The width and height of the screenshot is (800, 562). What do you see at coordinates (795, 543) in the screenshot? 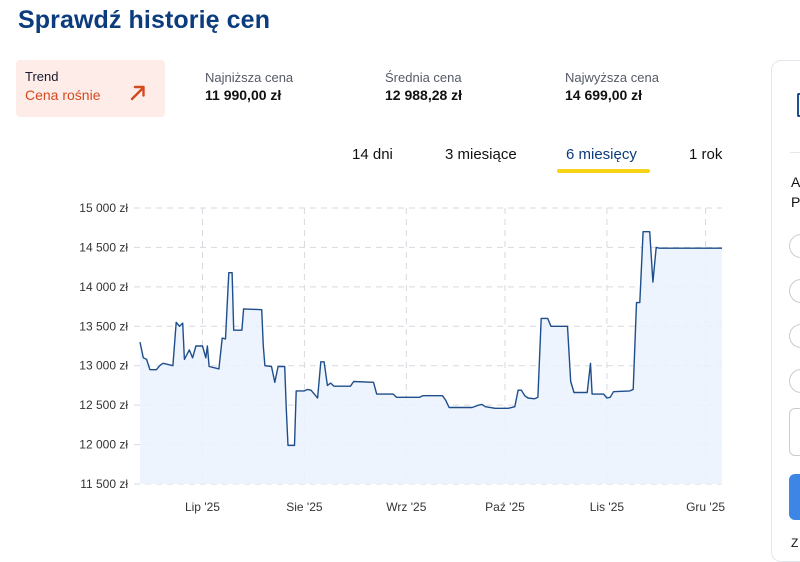
I see `side-footer-text: Z` at bounding box center [795, 543].